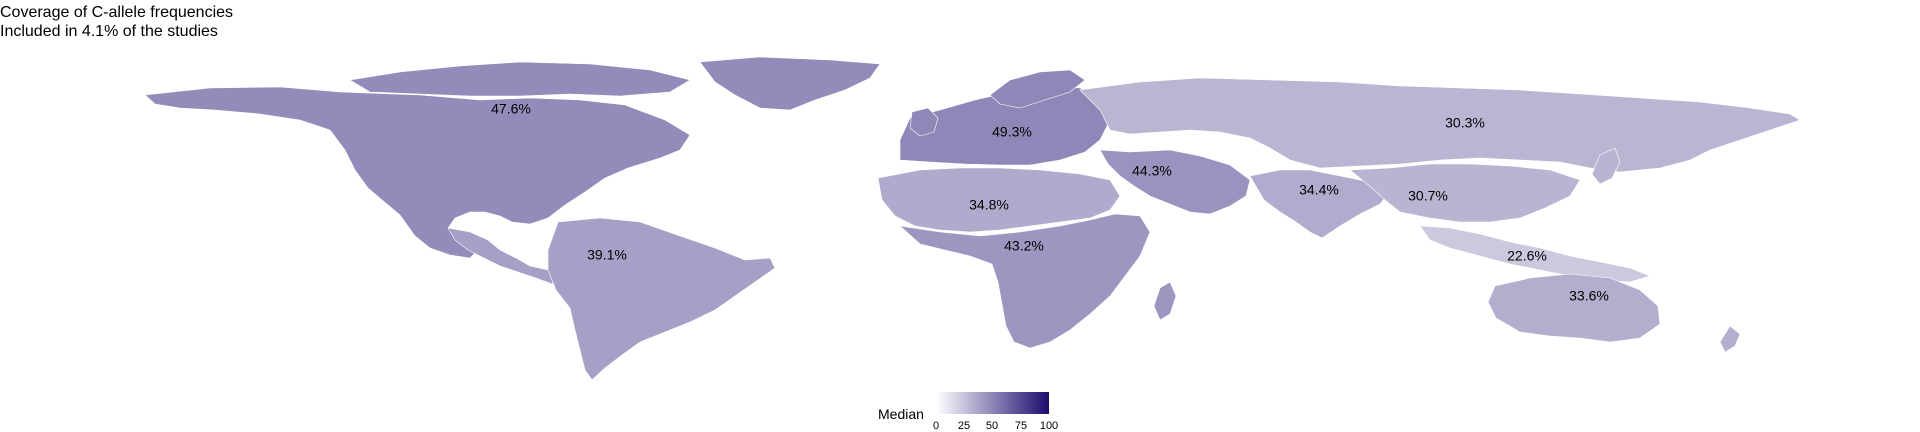 The width and height of the screenshot is (1920, 432). What do you see at coordinates (1319, 190) in the screenshot?
I see `region-label-south-asia: 34.4%` at bounding box center [1319, 190].